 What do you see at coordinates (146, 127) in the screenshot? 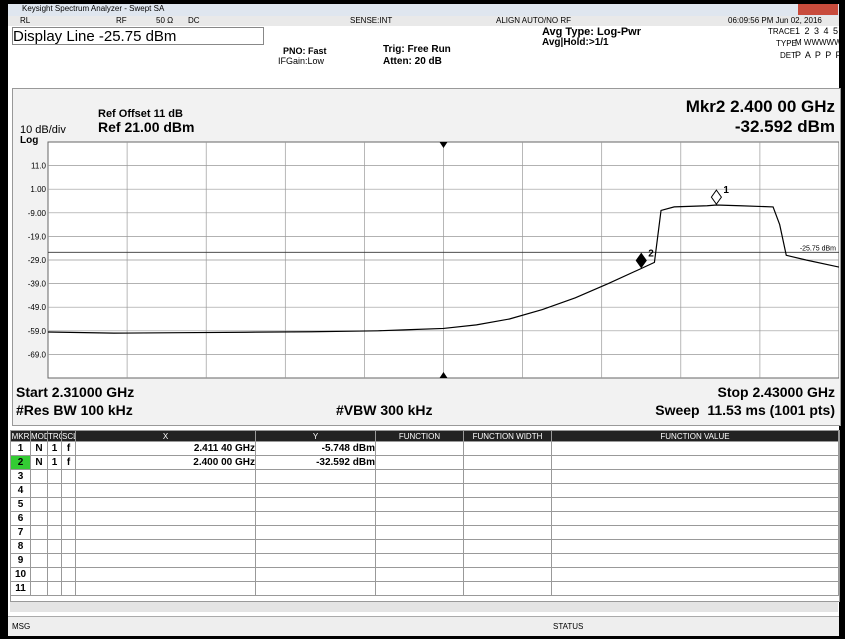
I see `ref-level: Ref 21.00 dBm` at bounding box center [146, 127].